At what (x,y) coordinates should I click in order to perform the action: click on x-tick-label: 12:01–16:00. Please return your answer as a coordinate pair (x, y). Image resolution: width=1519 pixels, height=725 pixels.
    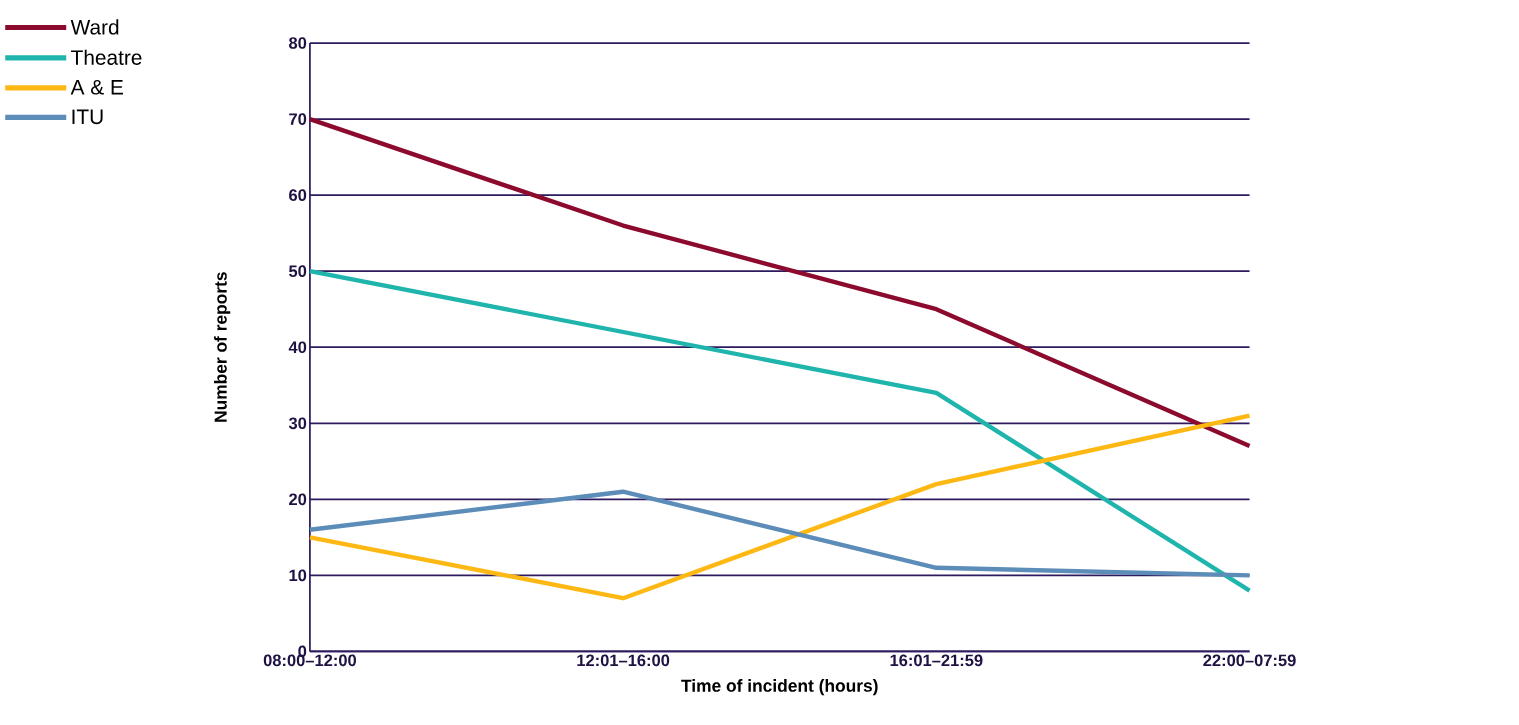
    Looking at the image, I should click on (623, 660).